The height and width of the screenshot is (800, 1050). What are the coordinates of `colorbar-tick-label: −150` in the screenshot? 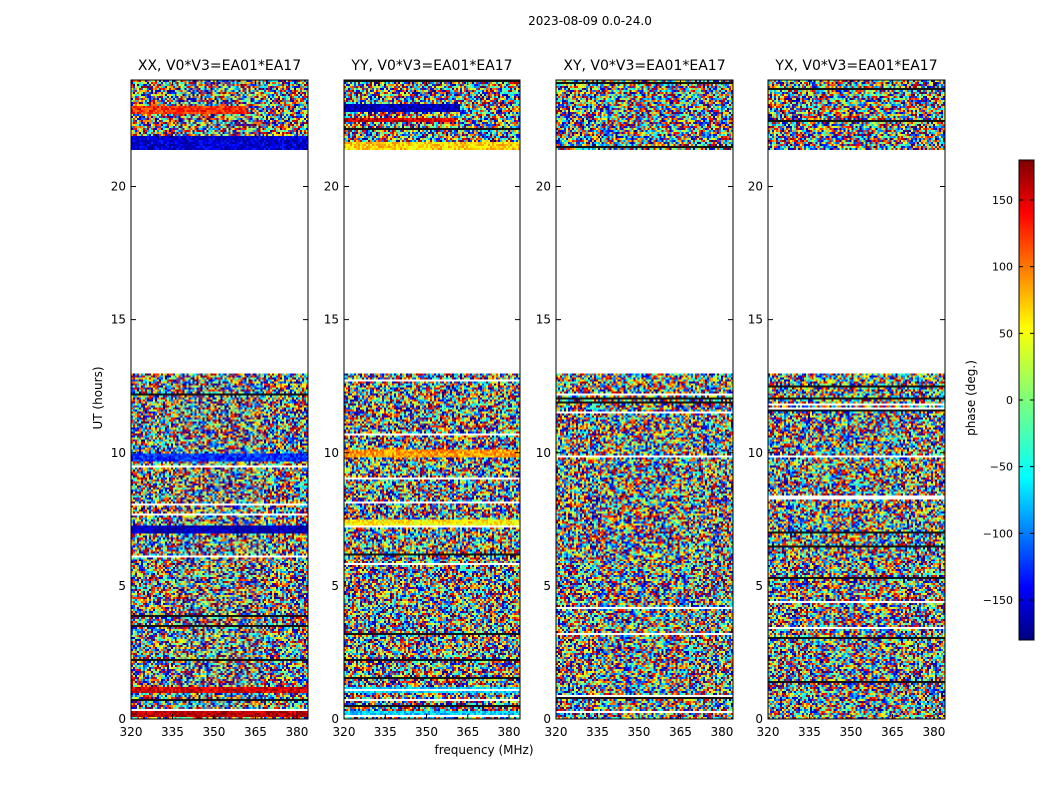 It's located at (998, 600).